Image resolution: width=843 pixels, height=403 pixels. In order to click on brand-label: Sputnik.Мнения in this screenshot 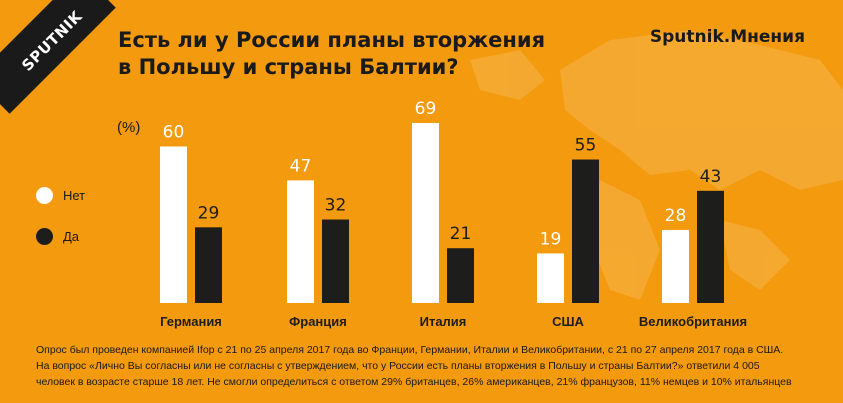, I will do `click(727, 37)`.